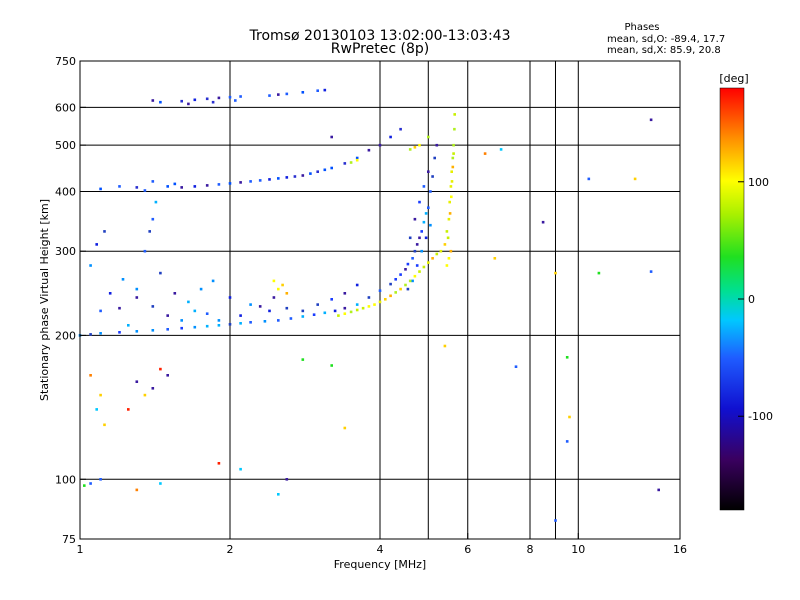 The width and height of the screenshot is (800, 600). I want to click on colorbar-tick-label: 0, so click(751, 299).